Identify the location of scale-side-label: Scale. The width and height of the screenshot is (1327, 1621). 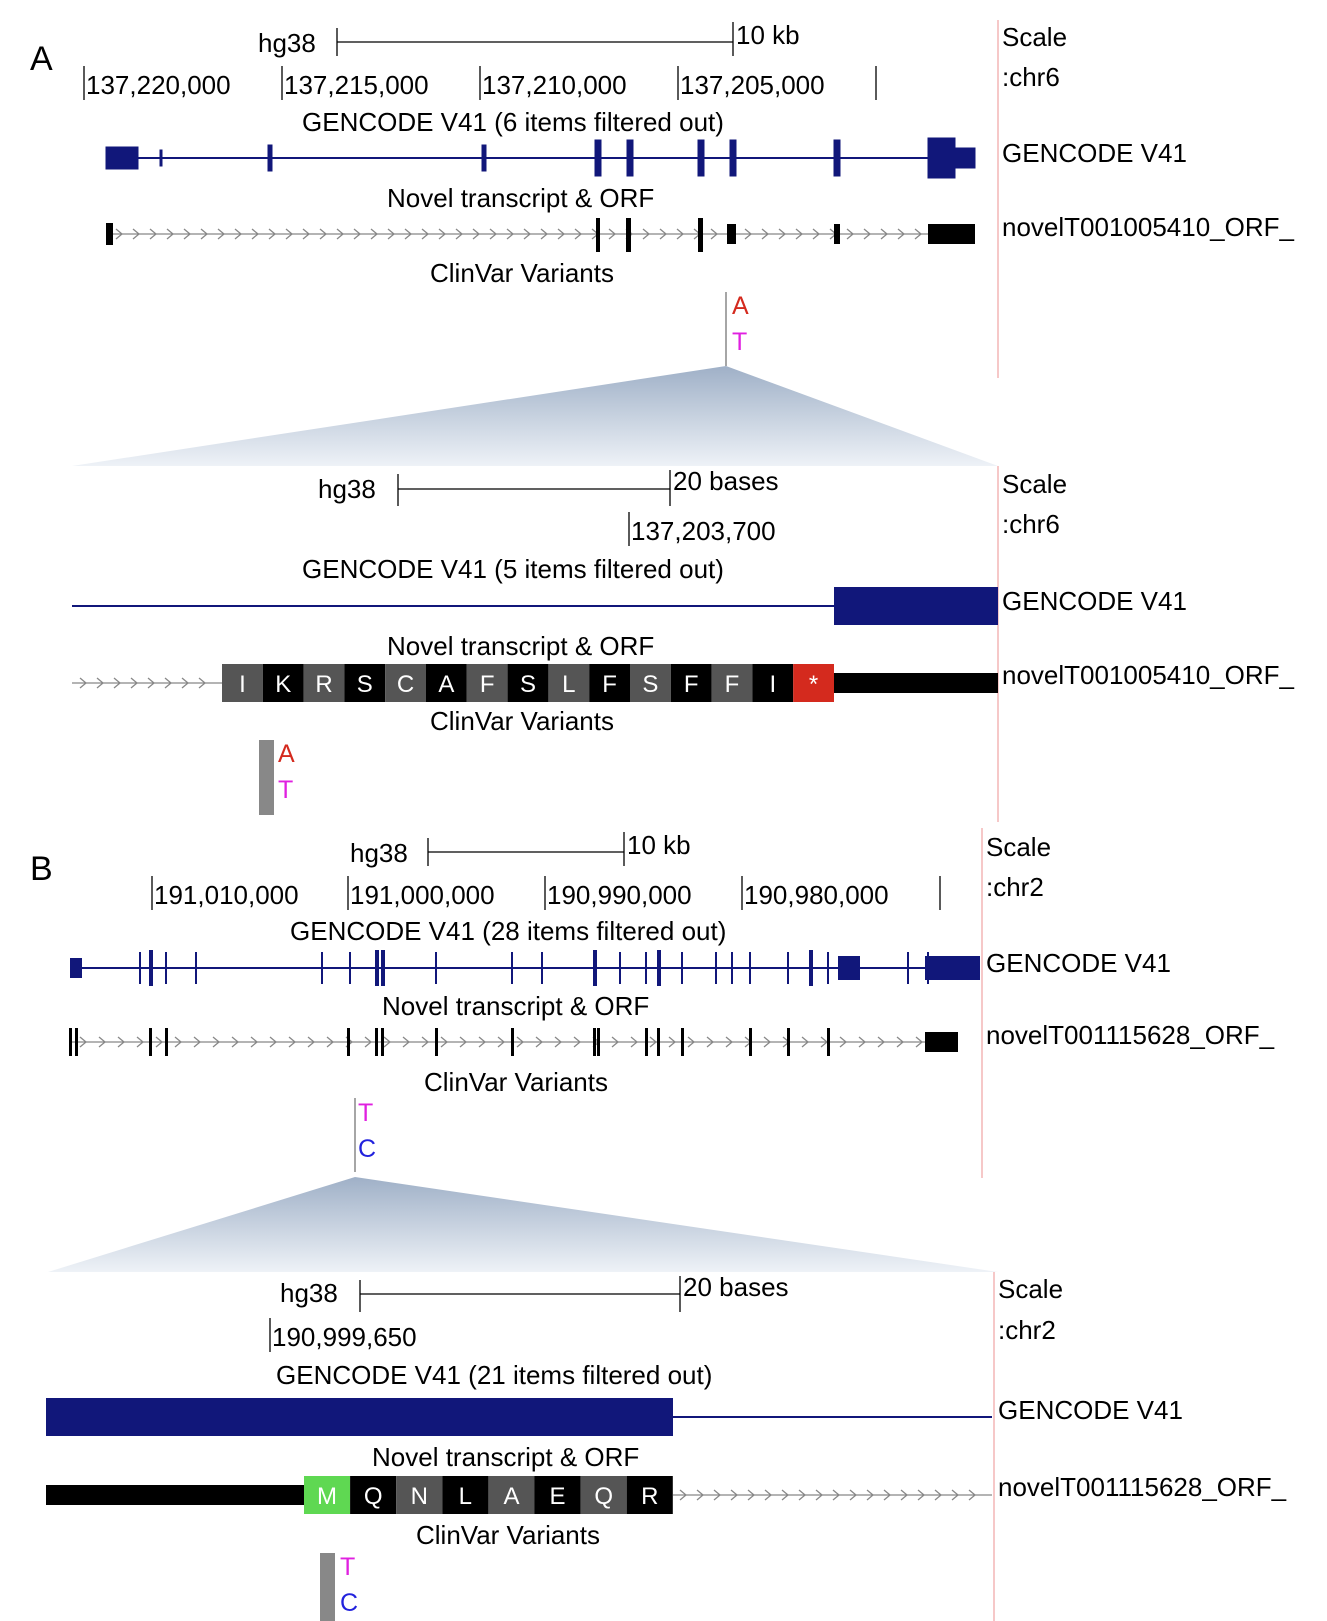
(1030, 1289).